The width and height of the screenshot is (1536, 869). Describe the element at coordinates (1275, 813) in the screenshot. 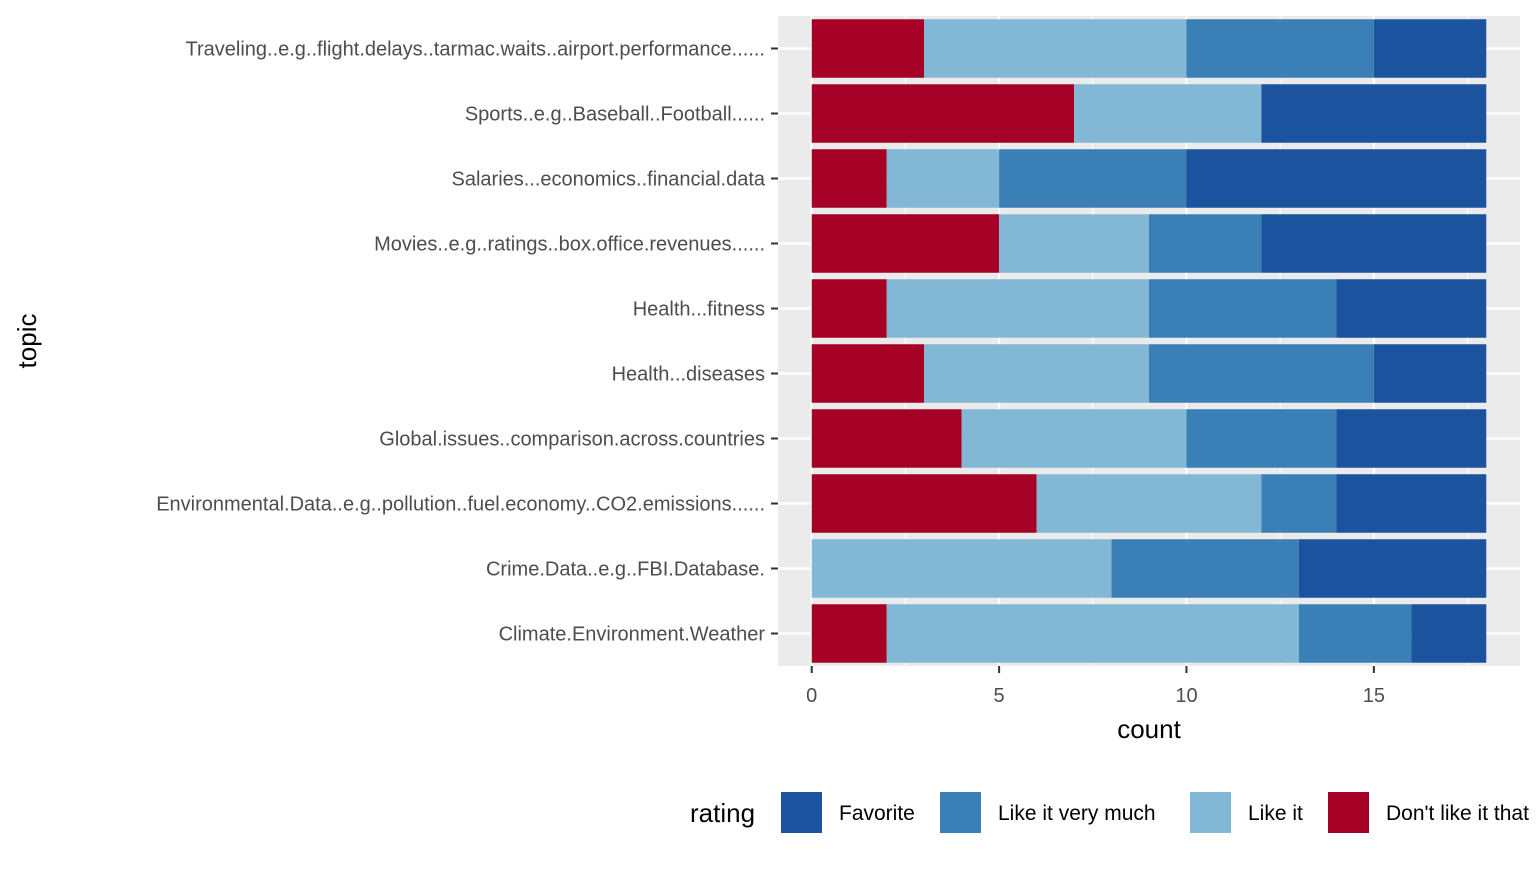

I see `legend-label: Like it` at that location.